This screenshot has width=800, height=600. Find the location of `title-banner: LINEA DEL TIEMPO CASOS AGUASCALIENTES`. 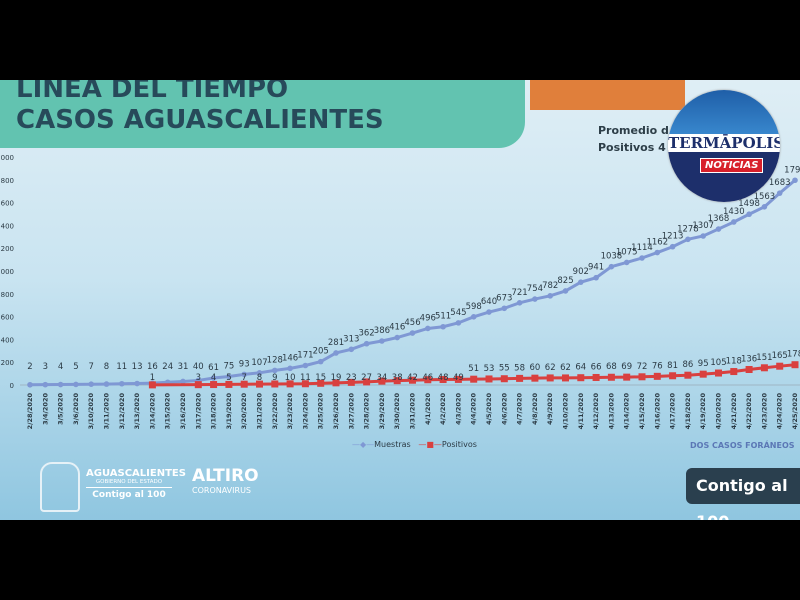

title-banner: LINEA DEL TIEMPO CASOS AGUASCALIENTES is located at coordinates (262, 114).